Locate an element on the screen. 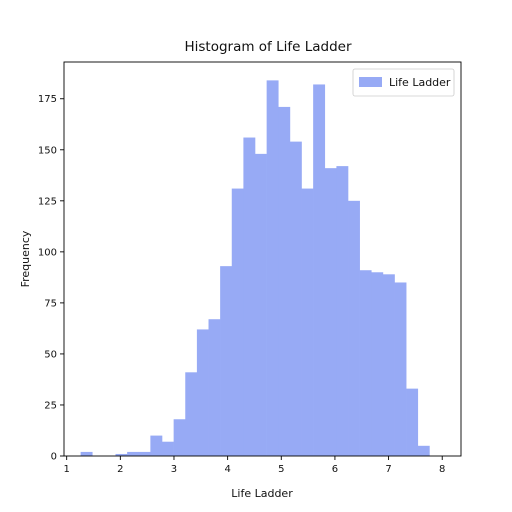 This screenshot has width=512, height=512. x-tick-label: 2 is located at coordinates (120, 469).